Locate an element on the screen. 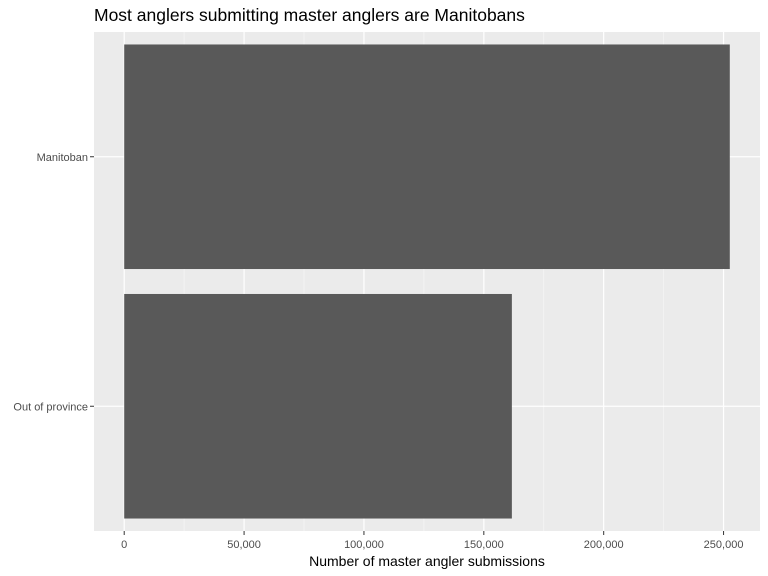  x-tick-label: 0 is located at coordinates (124, 545).